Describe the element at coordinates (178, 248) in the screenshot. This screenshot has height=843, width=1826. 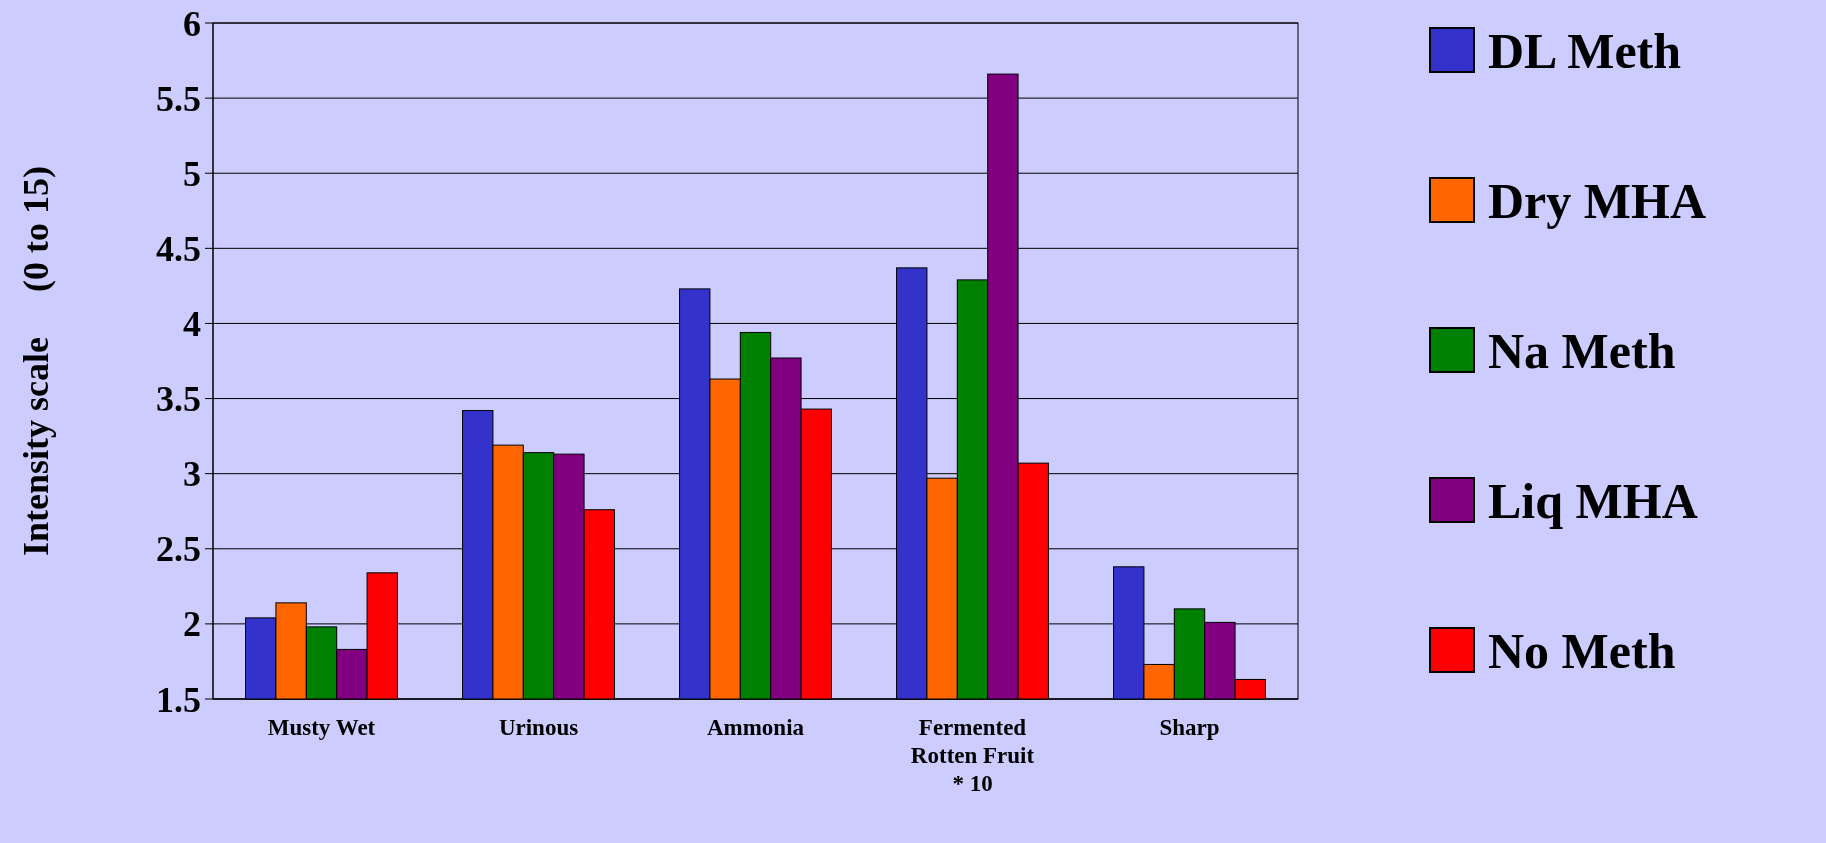
I see `y-tick-label: 4.5` at that location.